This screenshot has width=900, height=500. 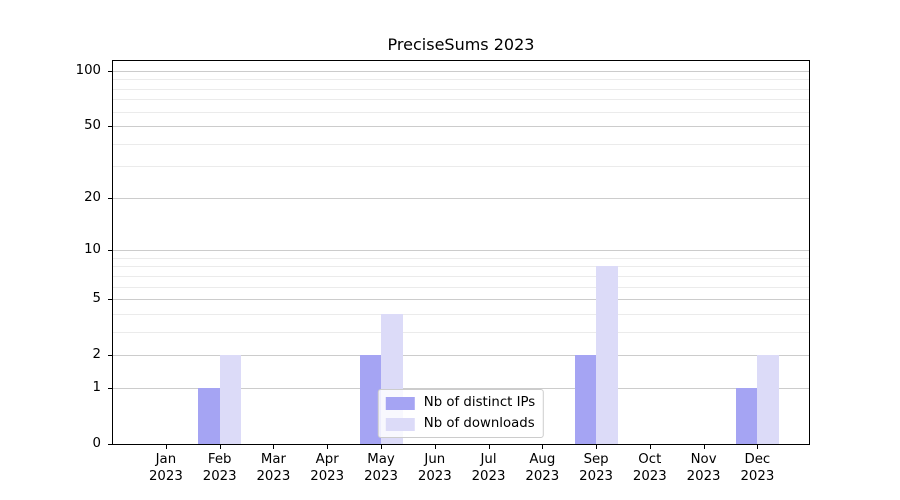 I want to click on bar-downloads-dec, so click(x=768, y=399).